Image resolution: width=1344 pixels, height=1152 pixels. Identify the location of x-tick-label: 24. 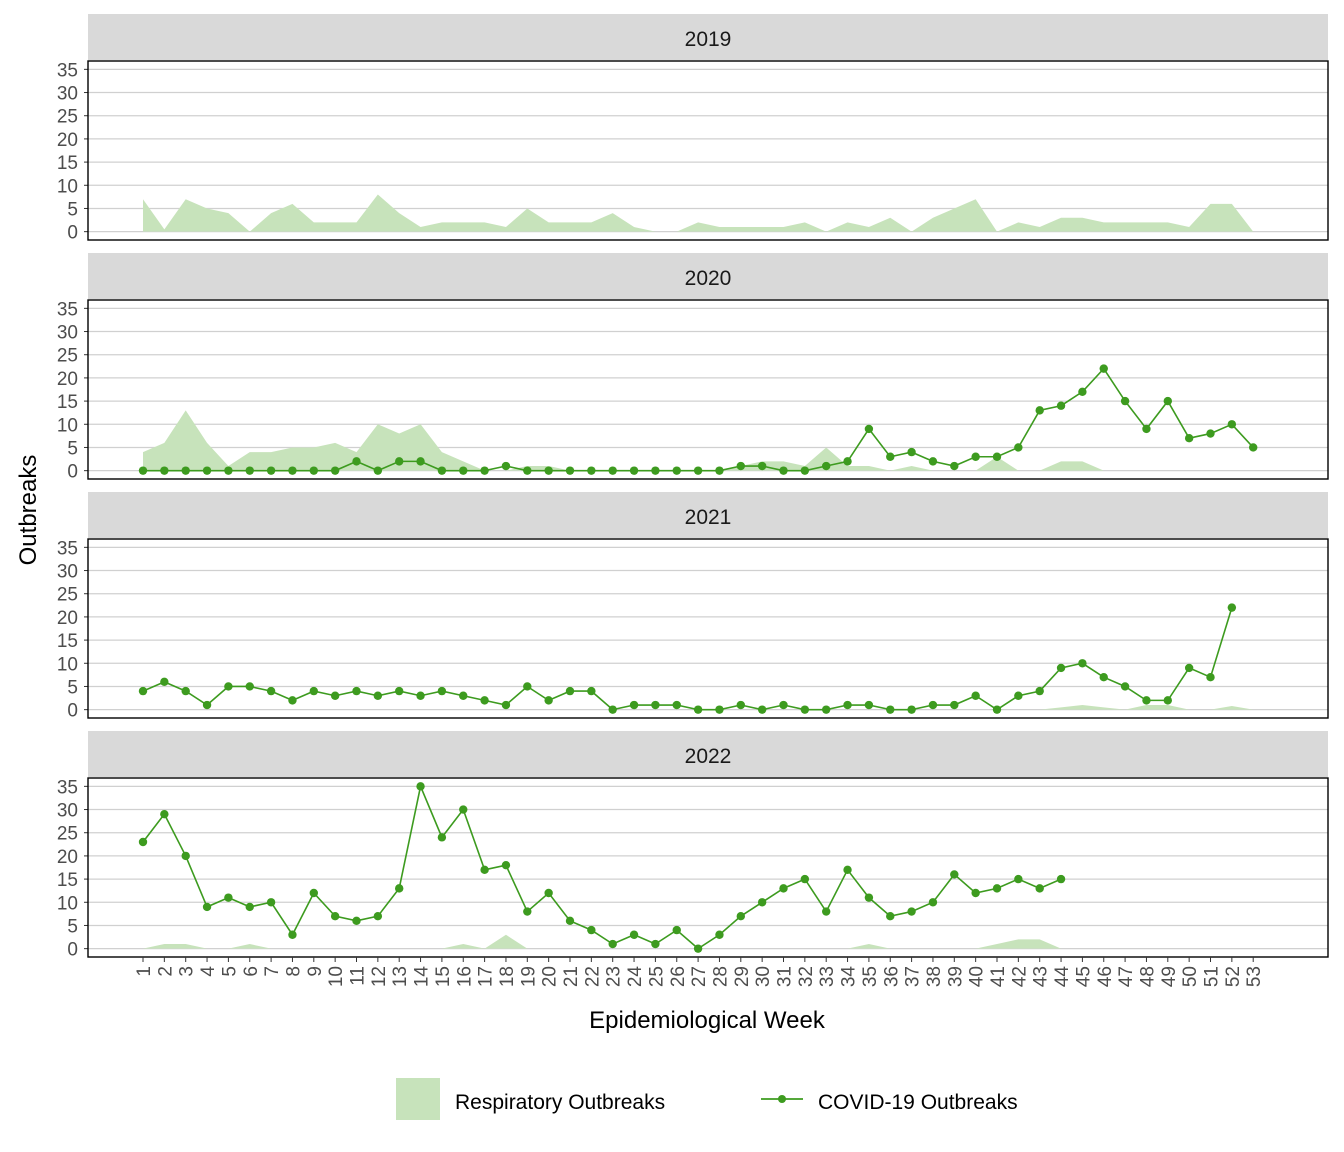
(635, 977).